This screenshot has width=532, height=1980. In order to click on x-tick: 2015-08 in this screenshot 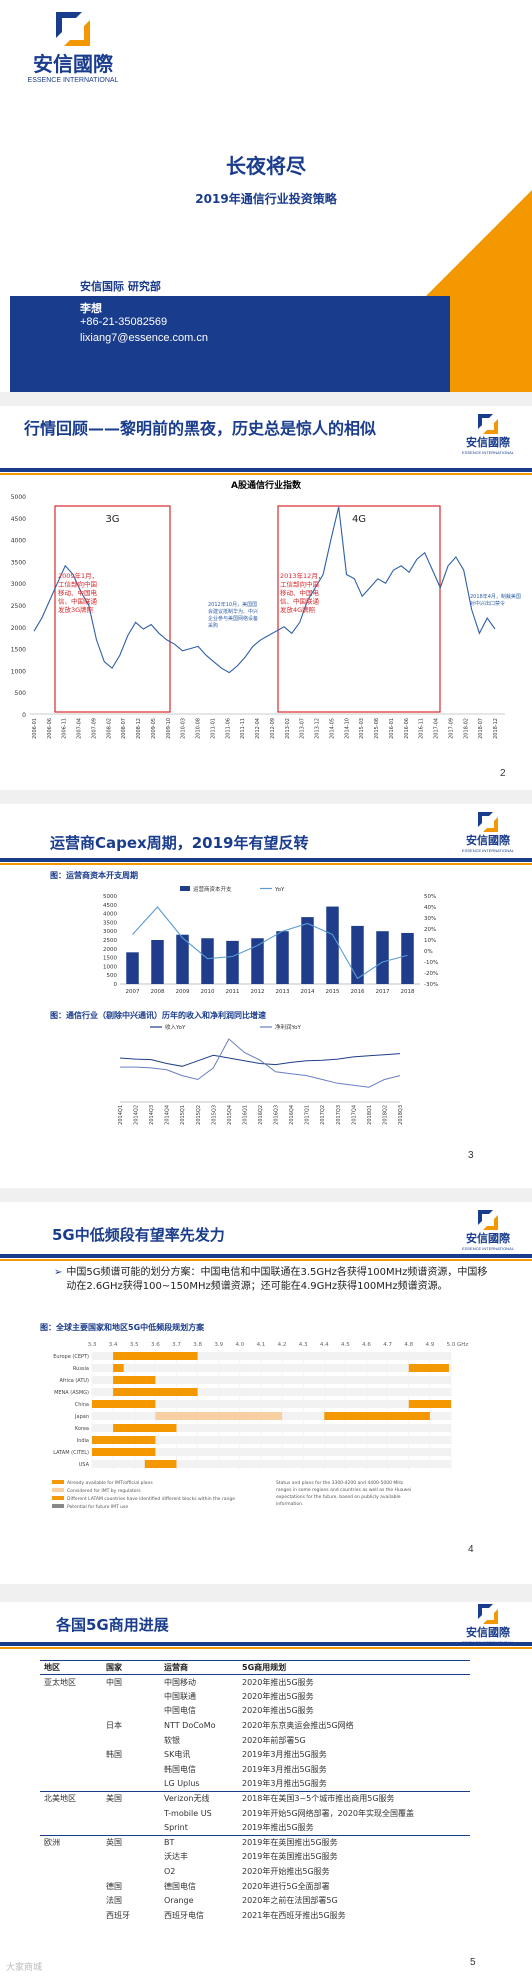, I will do `click(377, 728)`.